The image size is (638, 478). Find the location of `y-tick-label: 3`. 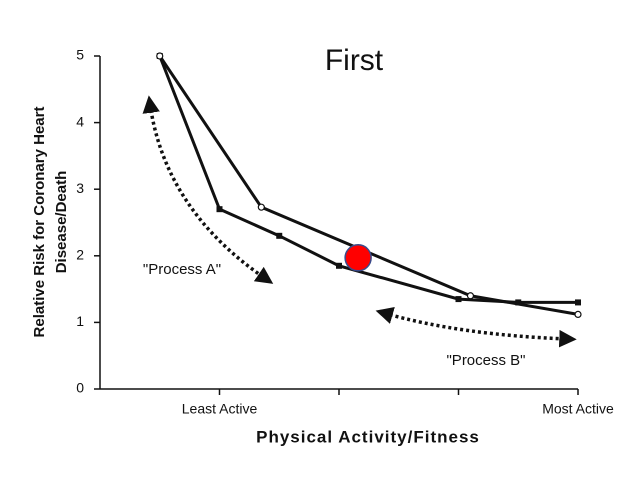

y-tick-label: 3 is located at coordinates (80, 188).